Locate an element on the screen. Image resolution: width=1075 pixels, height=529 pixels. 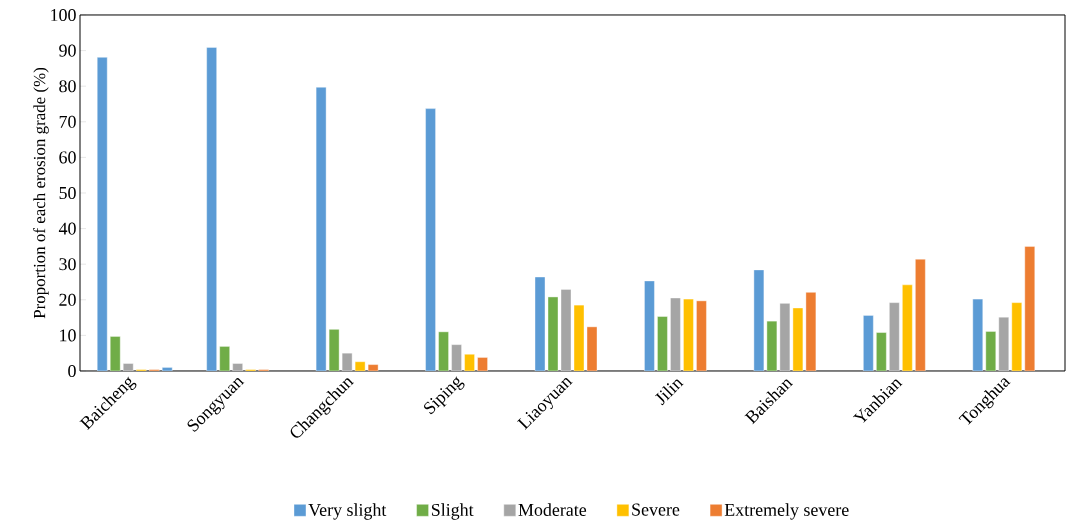
y-tick-label: 50 is located at coordinates (67, 193).